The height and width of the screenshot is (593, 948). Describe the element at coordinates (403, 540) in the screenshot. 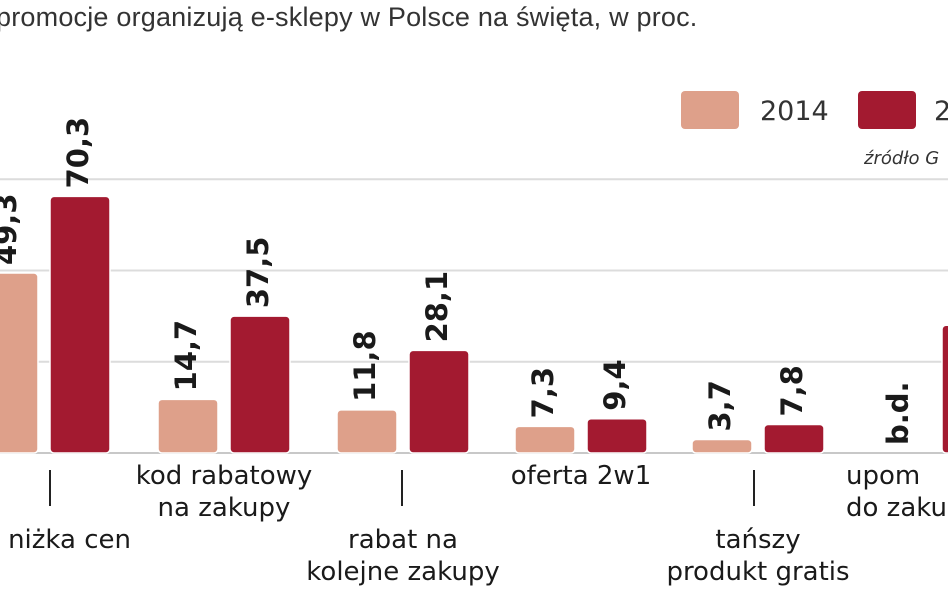

I see `category-label-2-line-0: rabat na` at that location.